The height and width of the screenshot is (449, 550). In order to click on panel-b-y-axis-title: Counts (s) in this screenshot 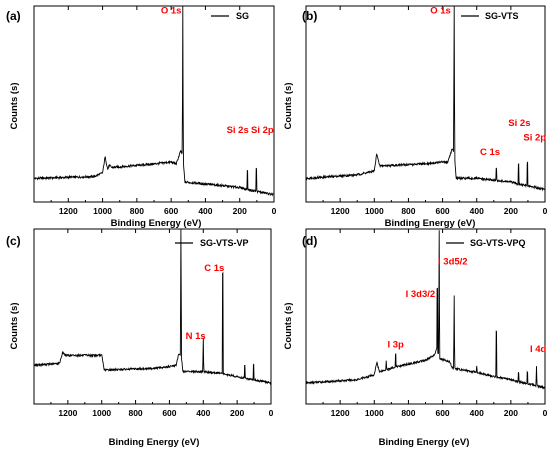, I will do `click(288, 106)`.